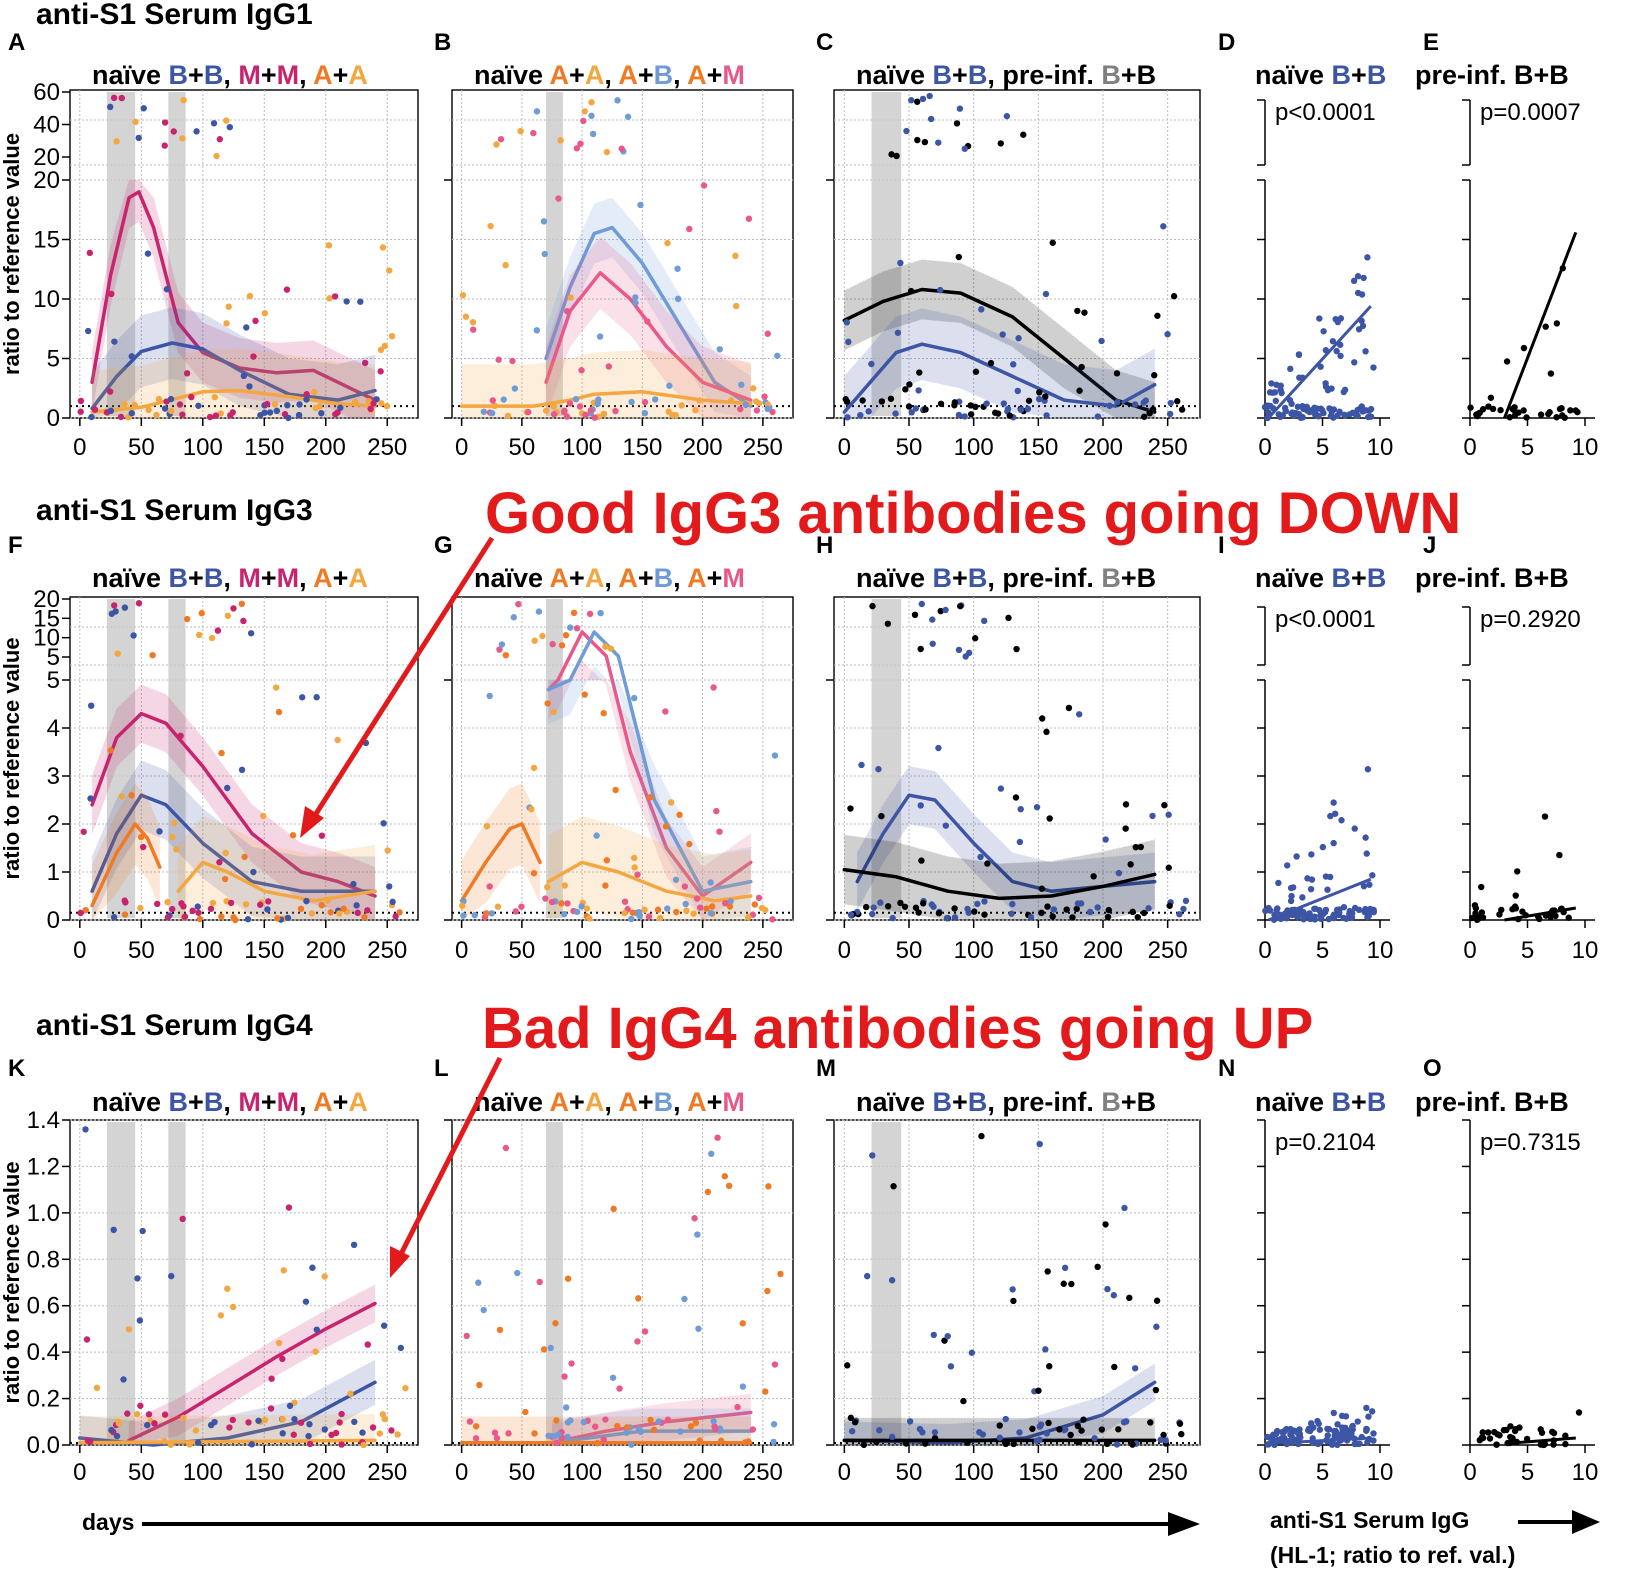  I want to click on panel-letter: A, so click(16, 42).